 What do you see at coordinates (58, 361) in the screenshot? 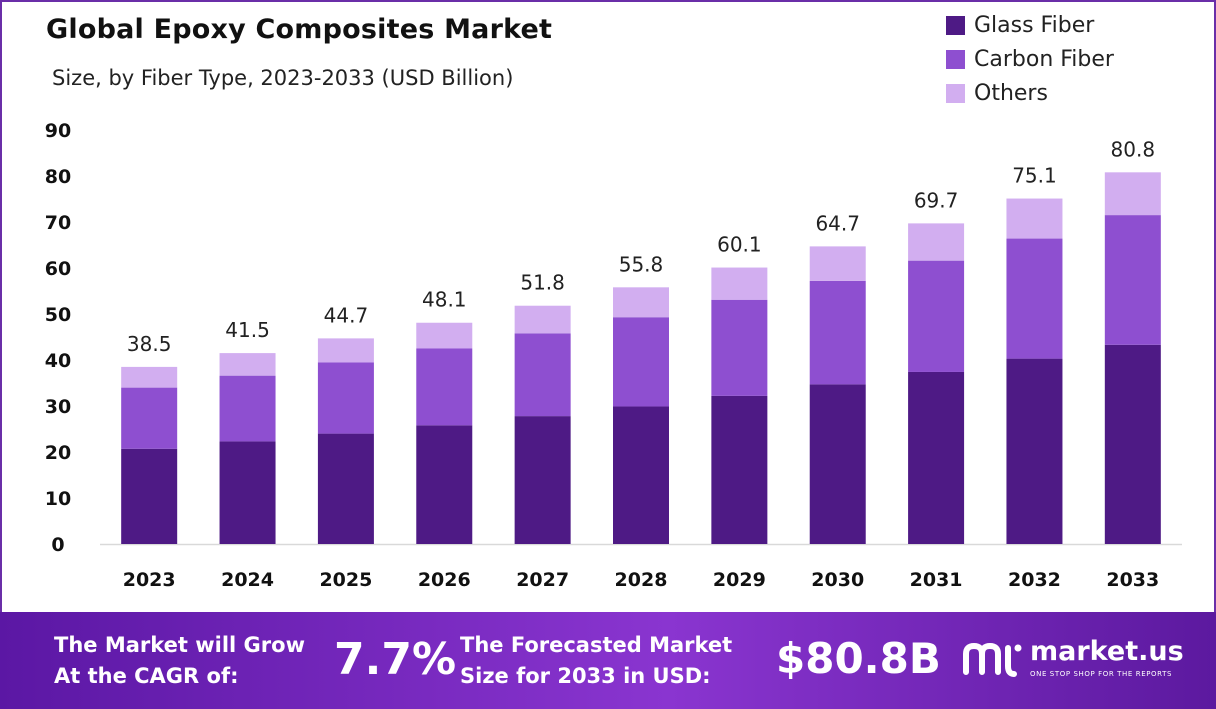
I see `y-tick-label: 40` at bounding box center [58, 361].